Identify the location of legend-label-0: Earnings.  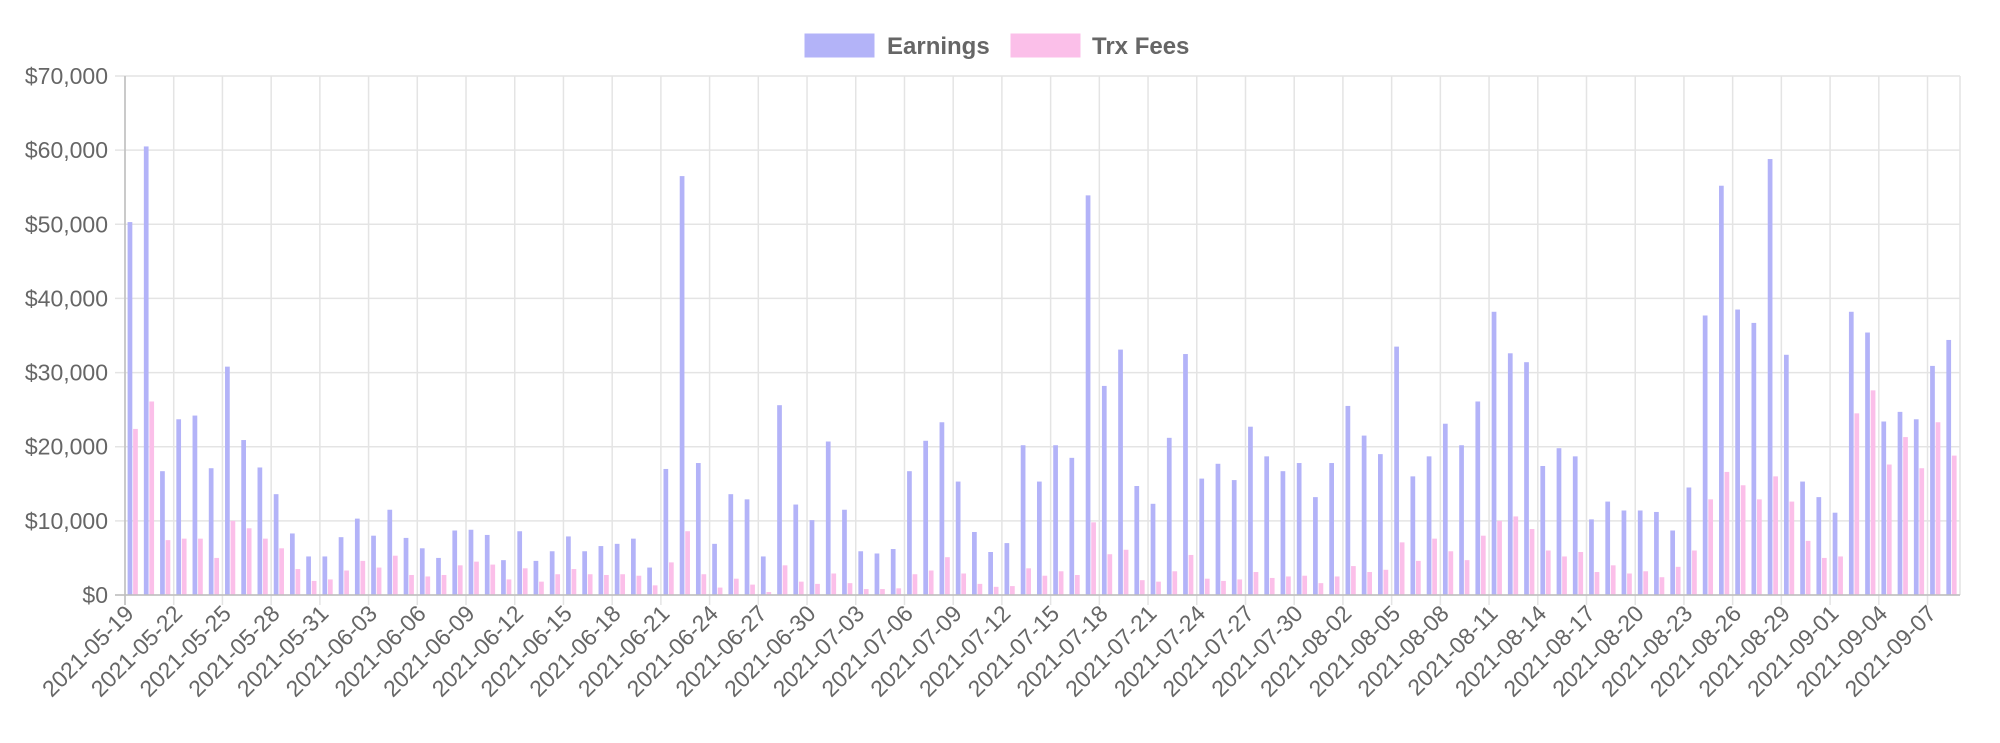
(938, 46).